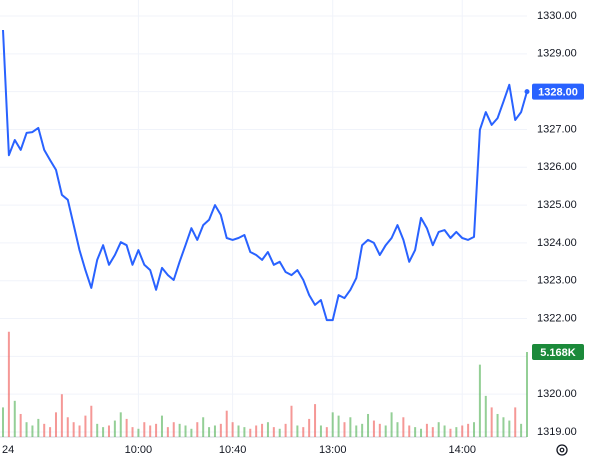  I want to click on y-tick-label: 1325.00, so click(557, 205).